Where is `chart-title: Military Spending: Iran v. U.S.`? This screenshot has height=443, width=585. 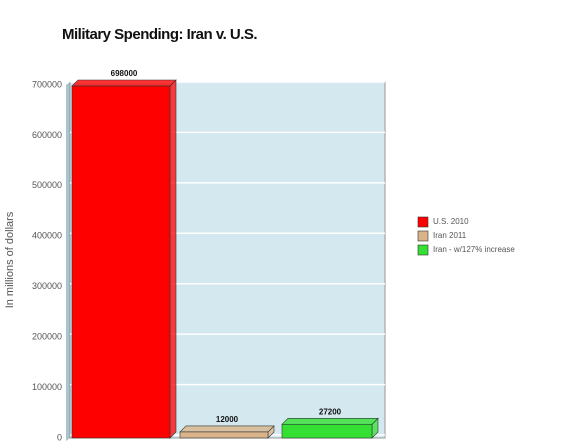 chart-title: Military Spending: Iran v. U.S. is located at coordinates (159, 34).